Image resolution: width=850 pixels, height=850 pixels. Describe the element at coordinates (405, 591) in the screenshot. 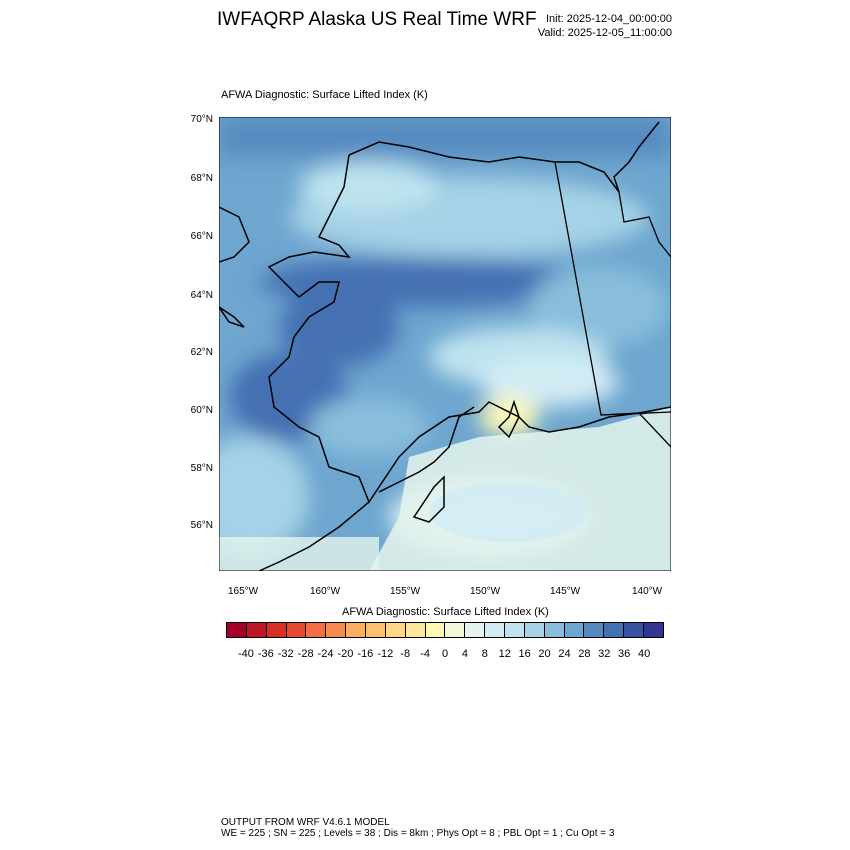

I see `lon-label: 155°W` at that location.